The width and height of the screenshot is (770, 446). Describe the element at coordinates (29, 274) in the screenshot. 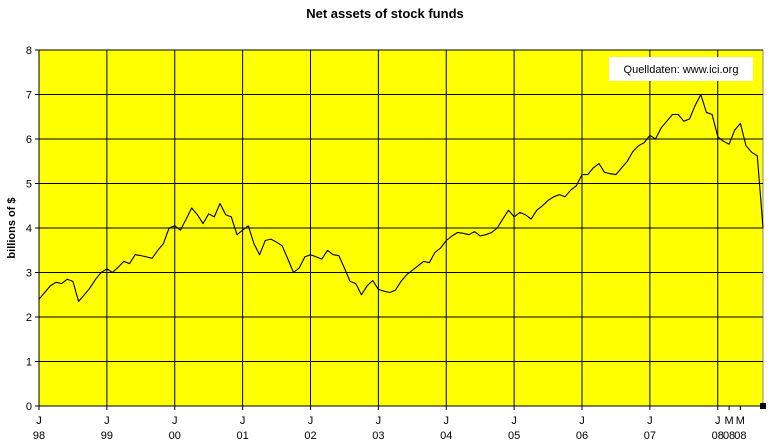

I see `y-tick-label: 3` at that location.